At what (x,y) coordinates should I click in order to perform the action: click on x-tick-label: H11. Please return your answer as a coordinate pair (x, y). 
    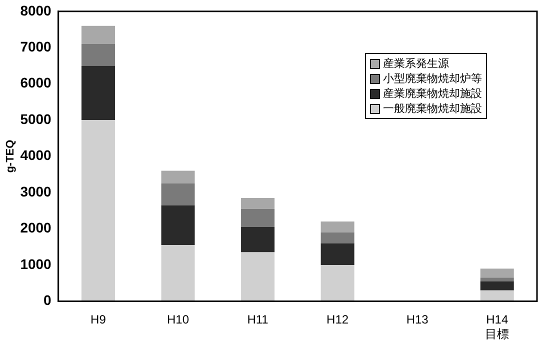
    Looking at the image, I should click on (258, 319).